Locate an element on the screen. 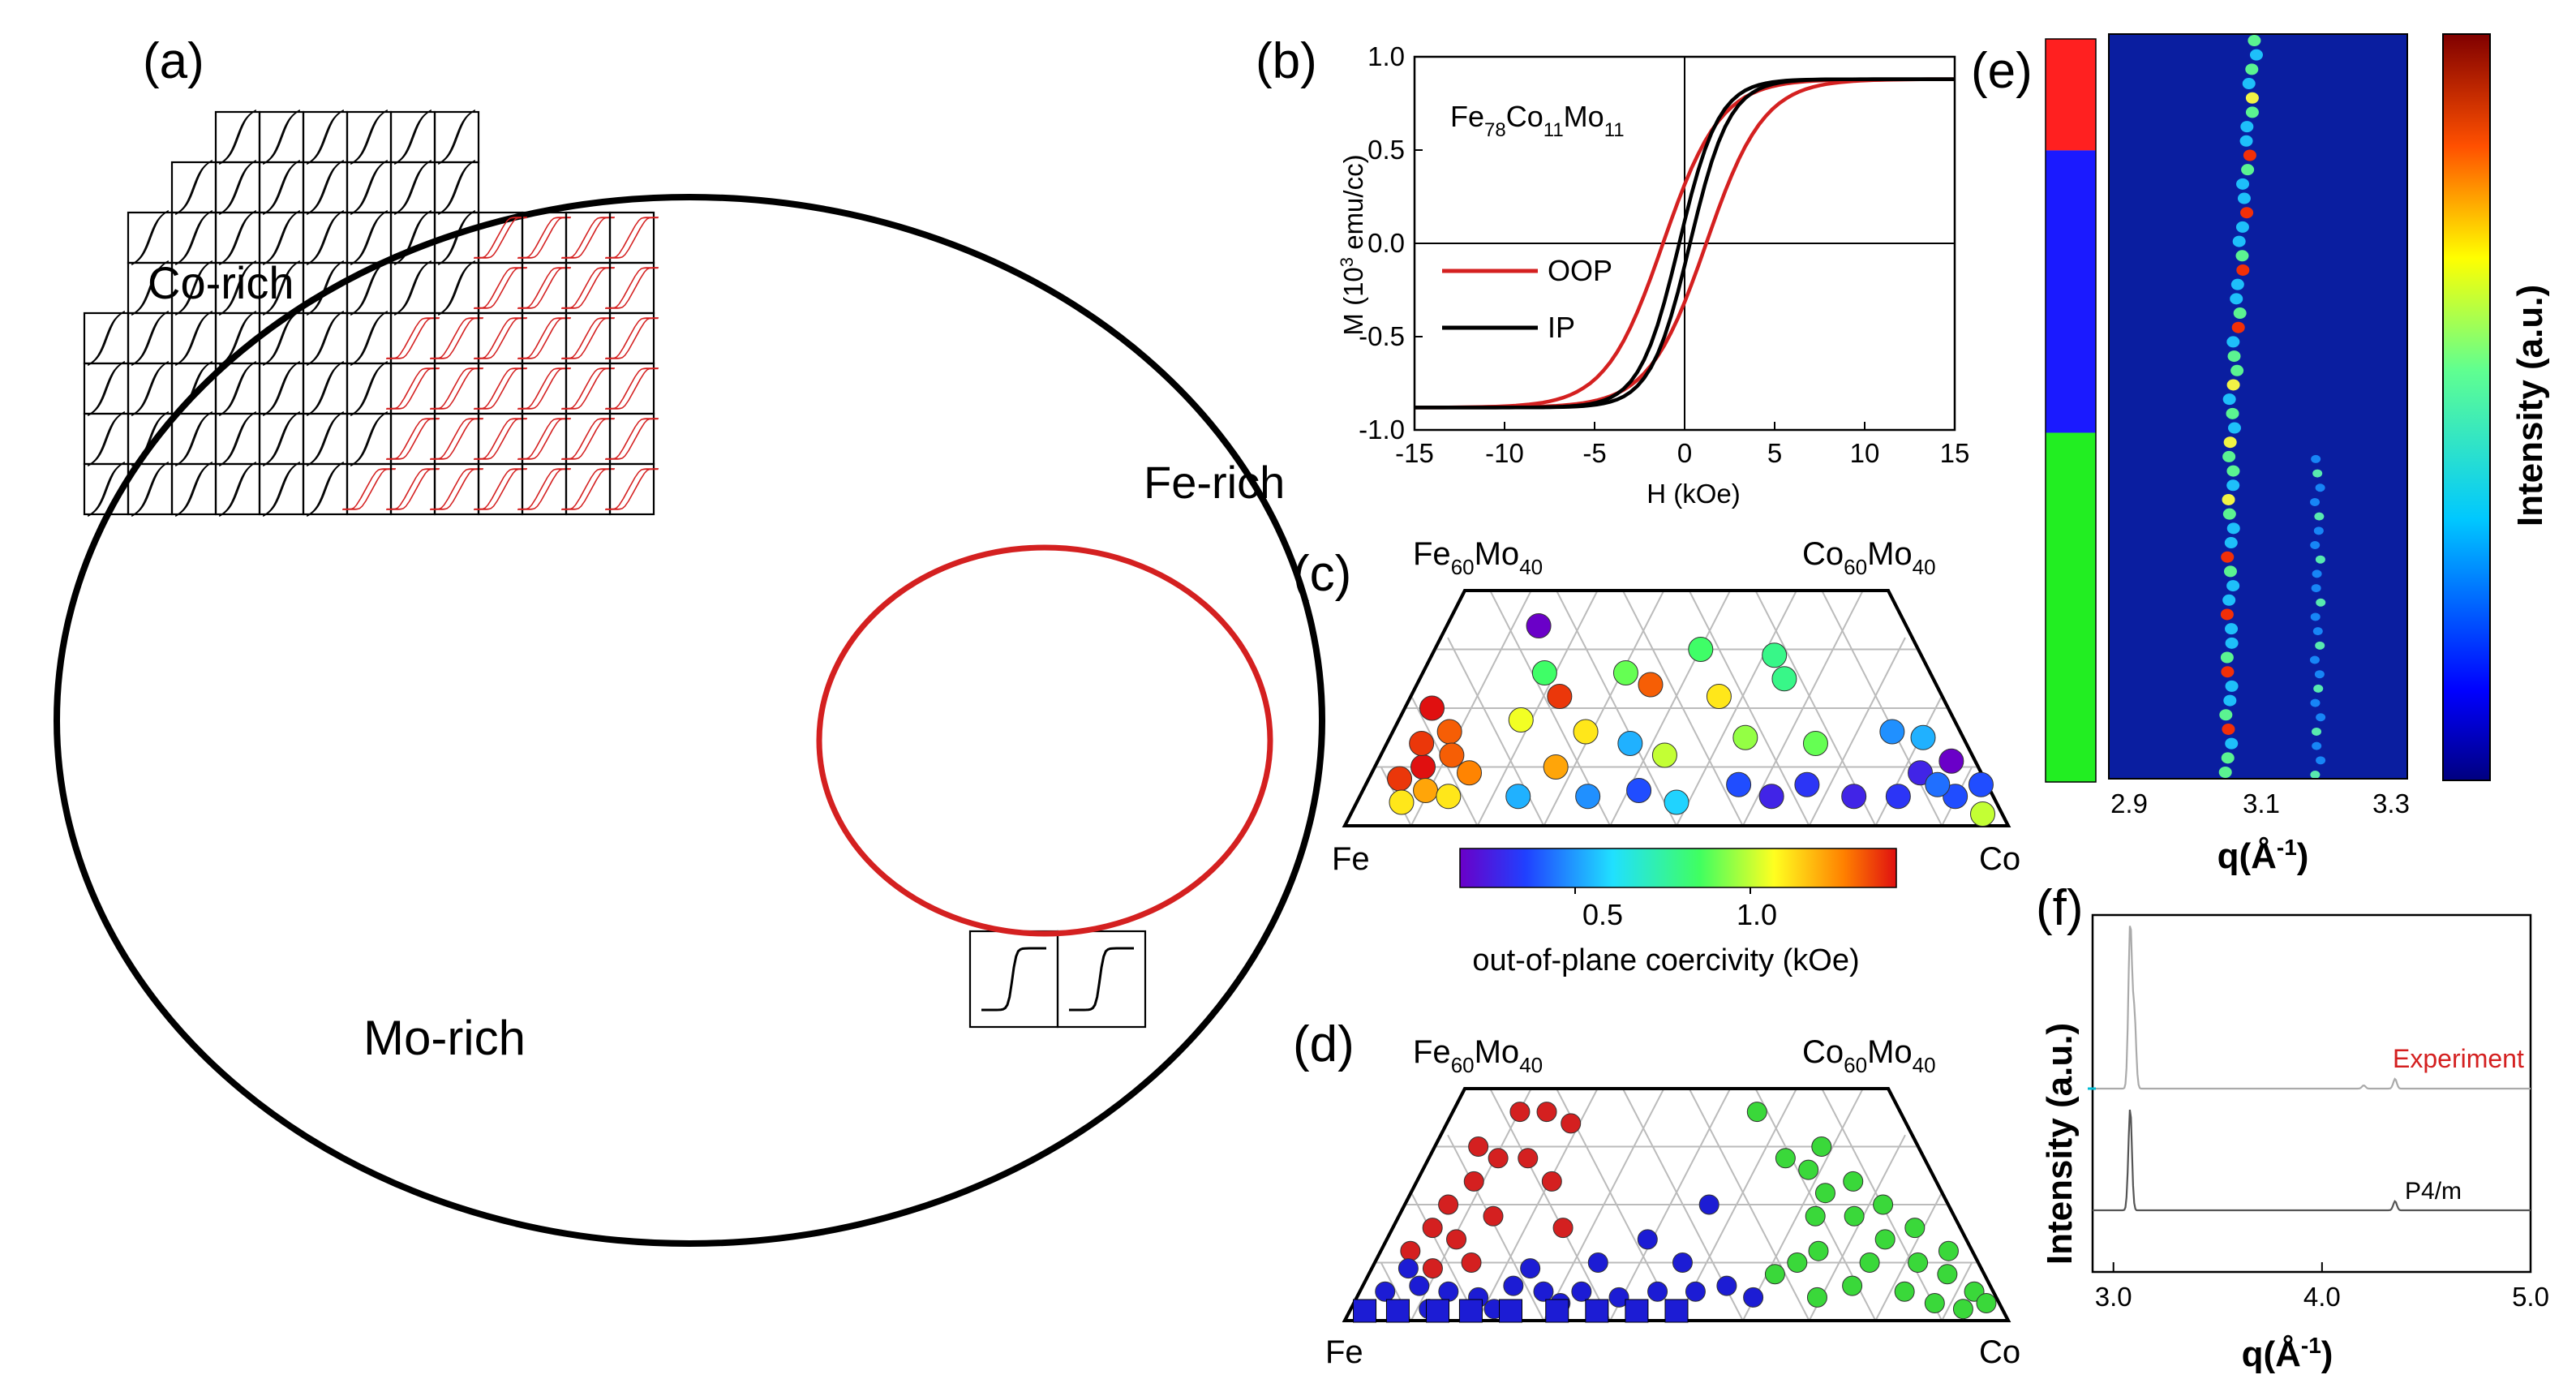  f-p4m-label: P4/m is located at coordinates (2433, 1191).